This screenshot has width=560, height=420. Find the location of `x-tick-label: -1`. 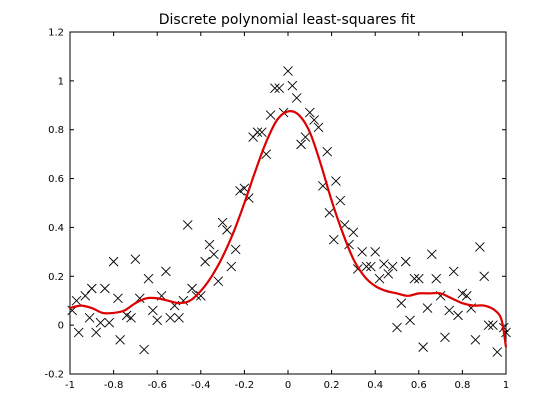

x-tick-label: -1 is located at coordinates (70, 385).